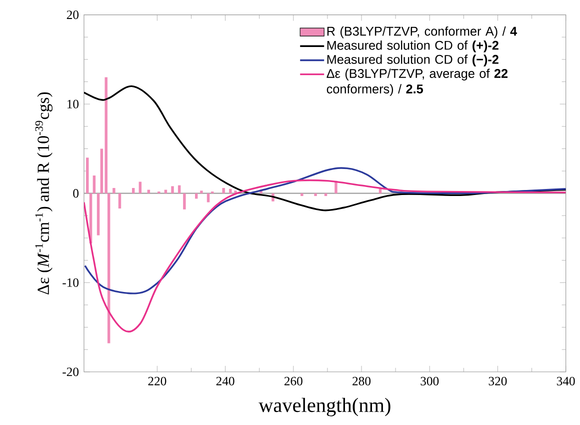 The width and height of the screenshot is (580, 425). Describe the element at coordinates (43, 193) in the screenshot. I see `y-axis-title: Δε (M$^{-1}$cm$^{-1}$) and R (10$^{-39}$cgs)` at that location.